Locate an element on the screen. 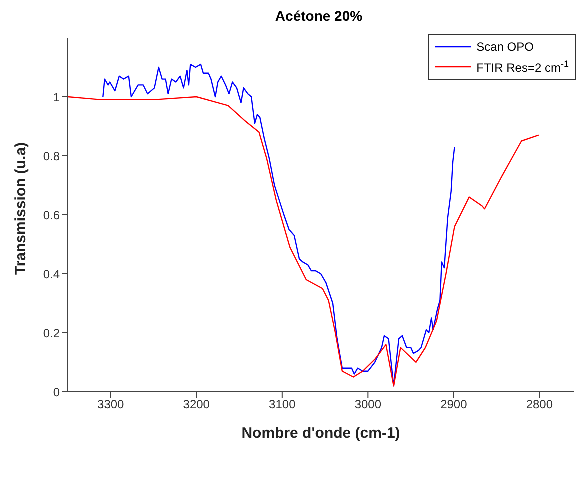 This screenshot has height=504, width=588. legend-label: FTIR Res=2 cm$^{-1}$ is located at coordinates (522, 67).